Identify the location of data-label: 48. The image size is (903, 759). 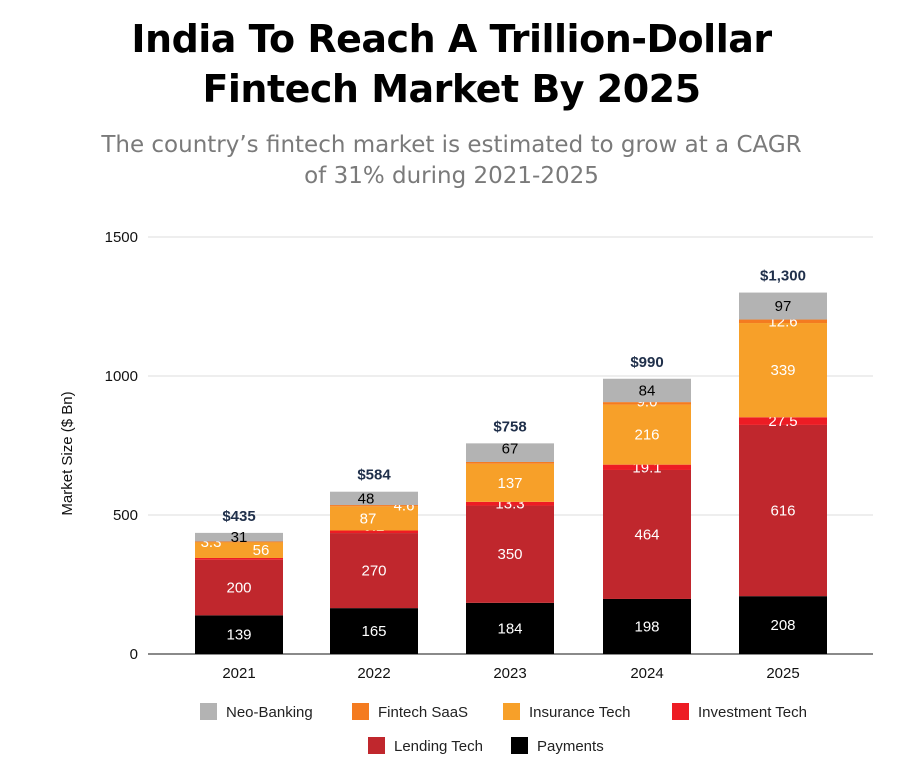
(366, 498).